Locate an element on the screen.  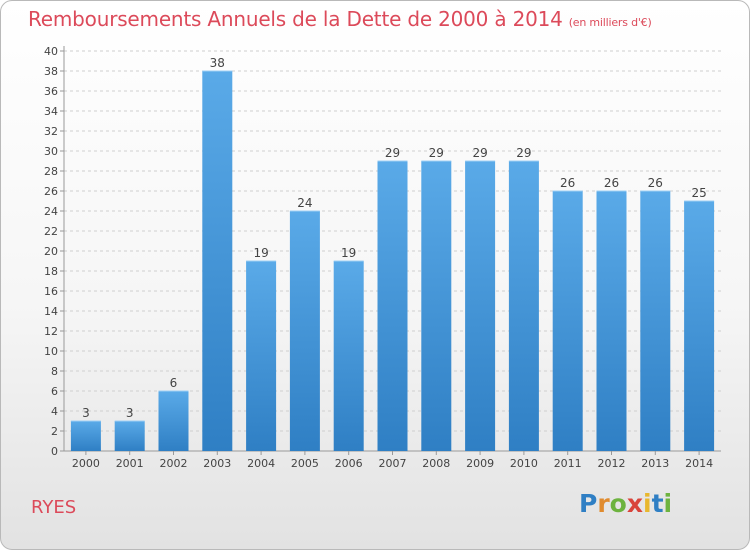
y-tick-label: 10 is located at coordinates (51, 351).